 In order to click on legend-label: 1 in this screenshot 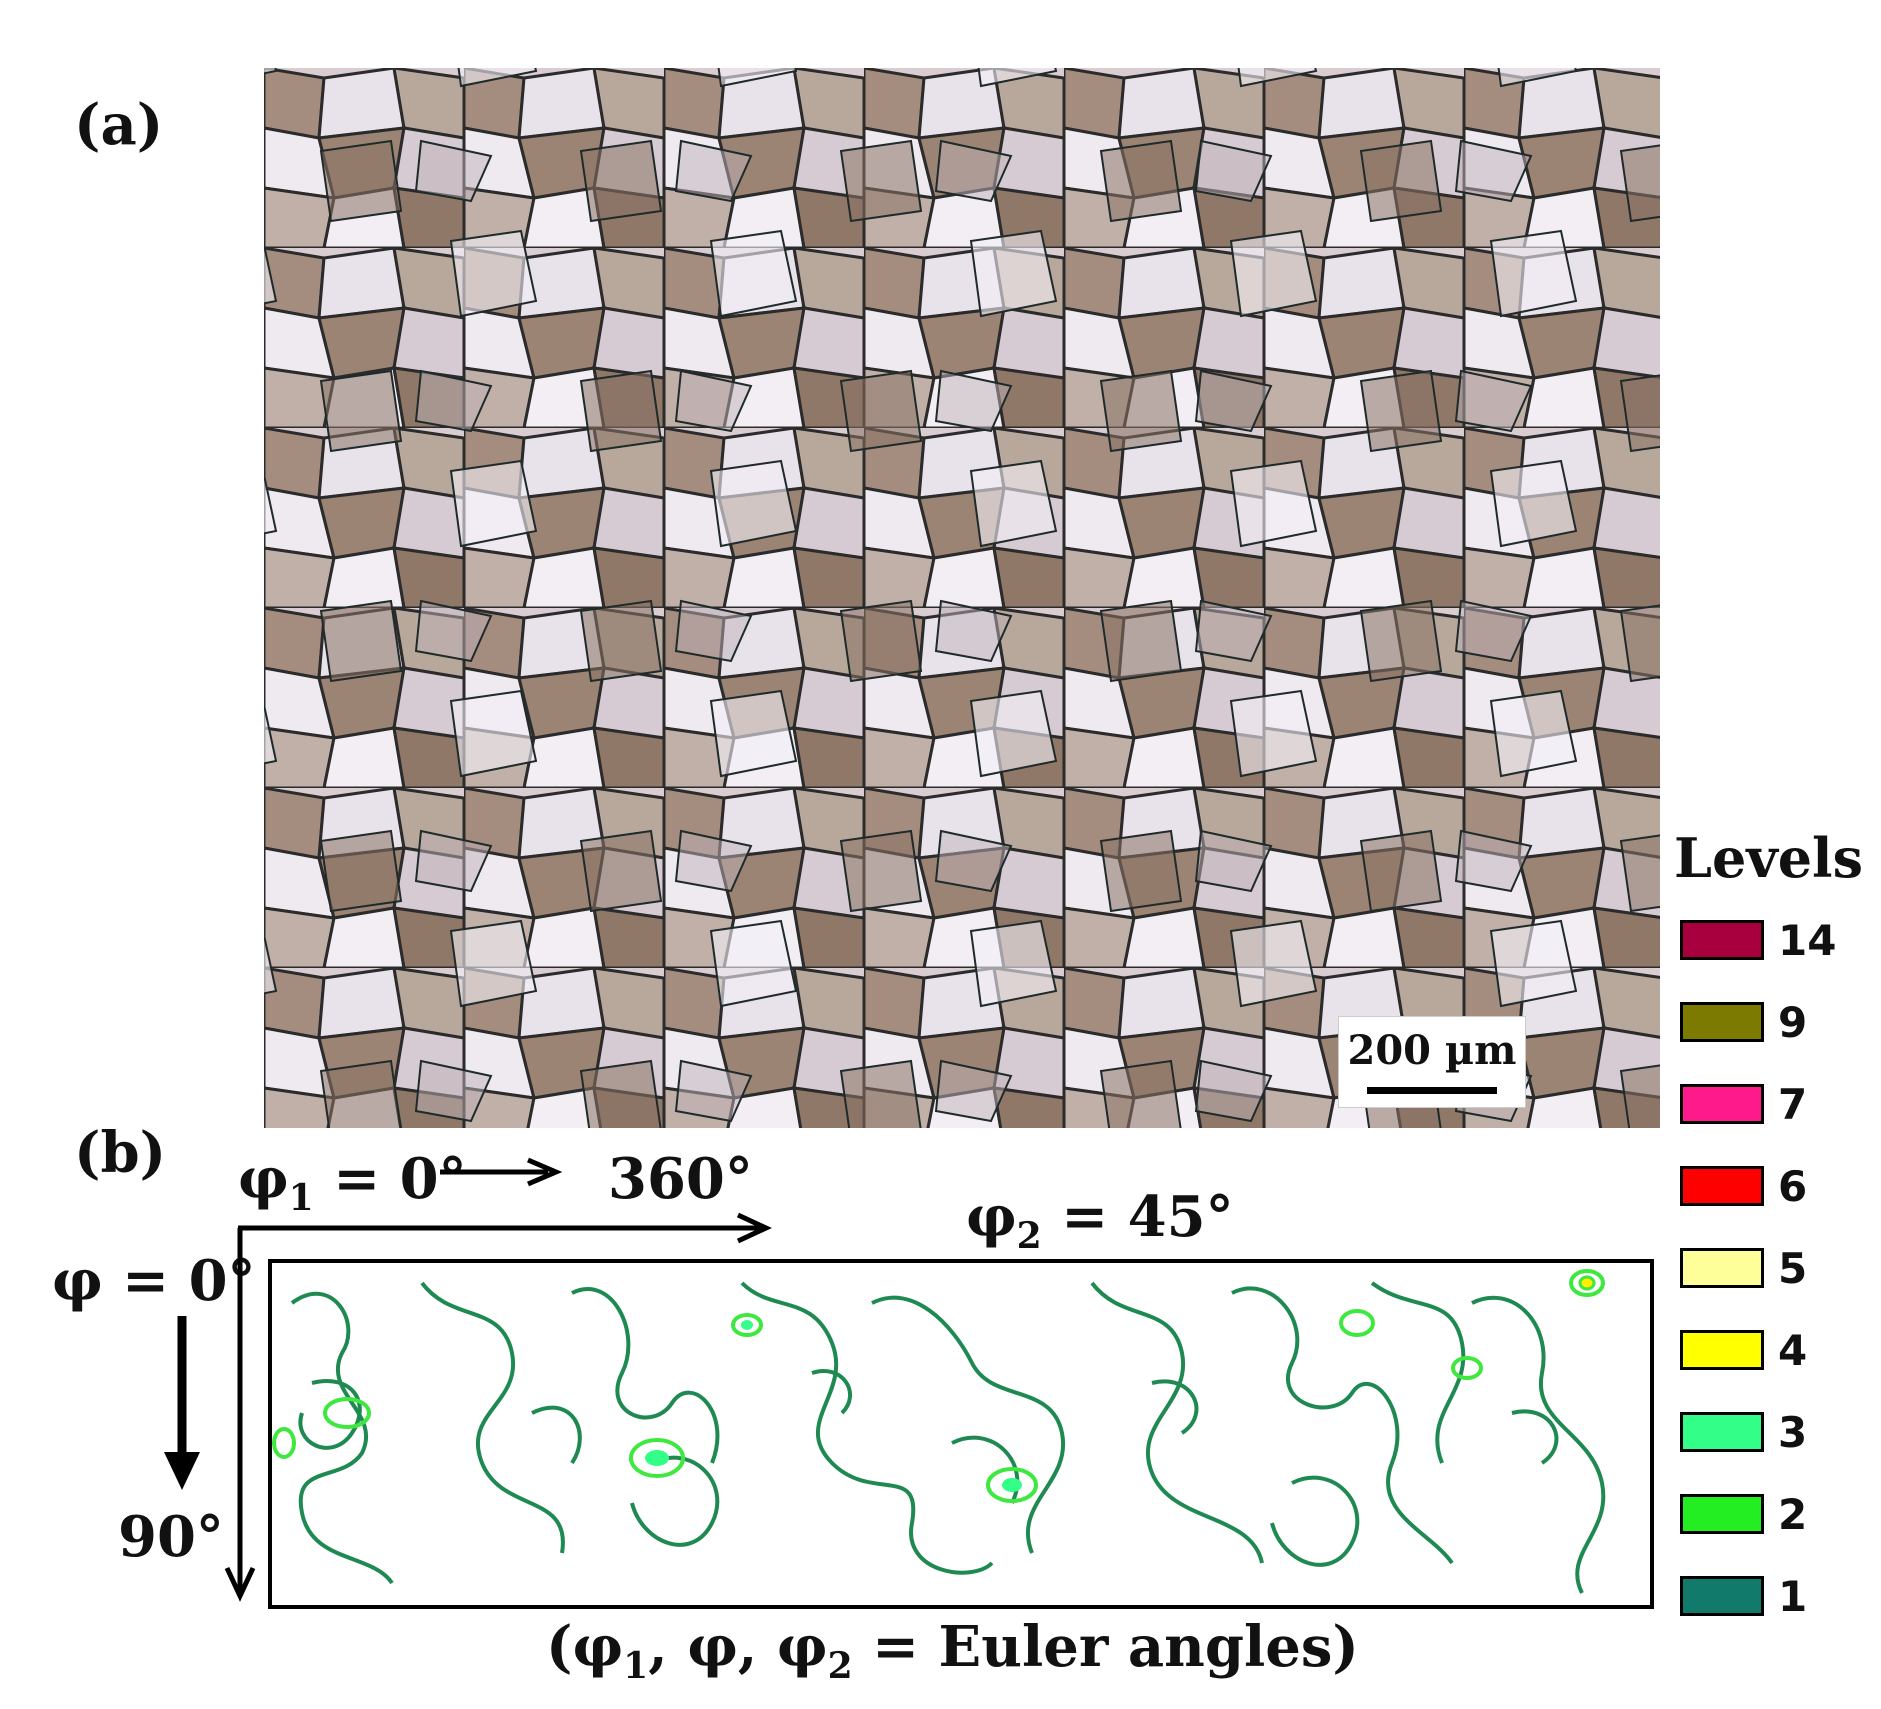, I will do `click(1793, 1596)`.